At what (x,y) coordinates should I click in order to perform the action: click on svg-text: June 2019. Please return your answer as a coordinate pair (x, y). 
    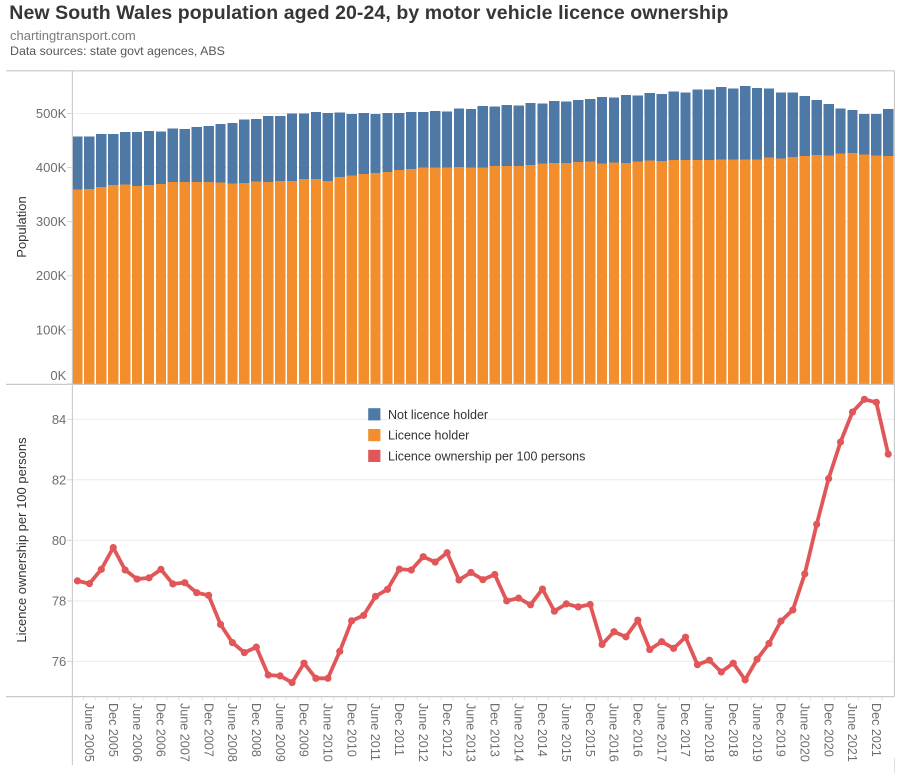
    Looking at the image, I should click on (757, 732).